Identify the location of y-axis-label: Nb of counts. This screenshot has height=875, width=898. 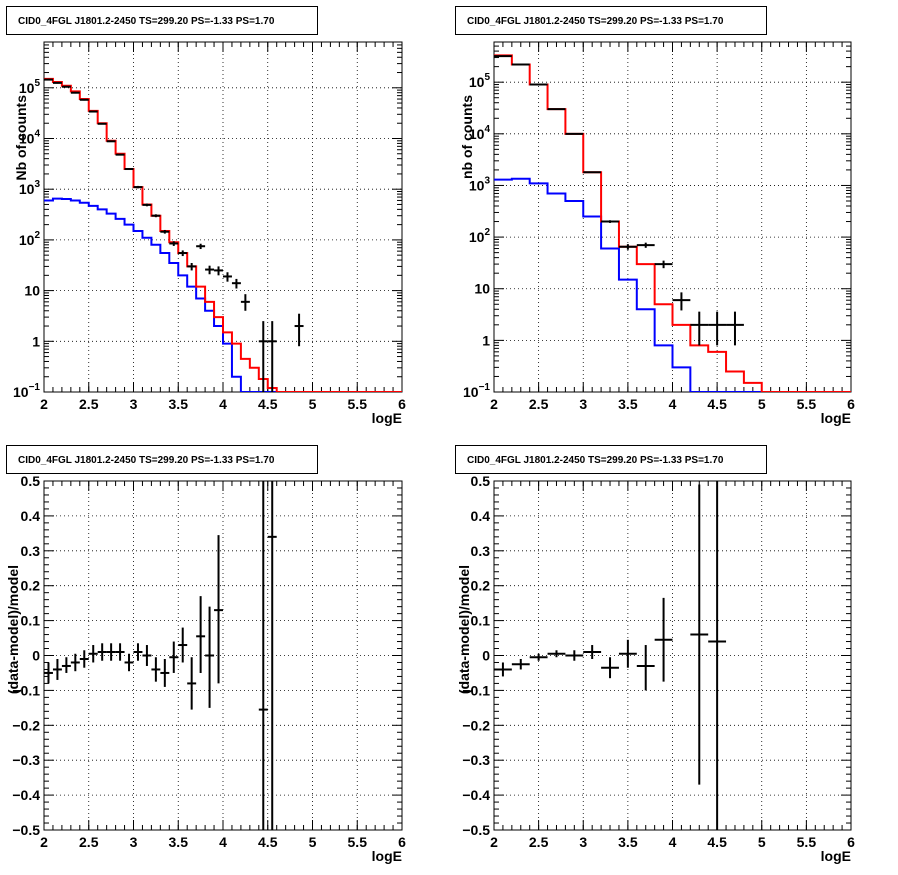
(21, 138).